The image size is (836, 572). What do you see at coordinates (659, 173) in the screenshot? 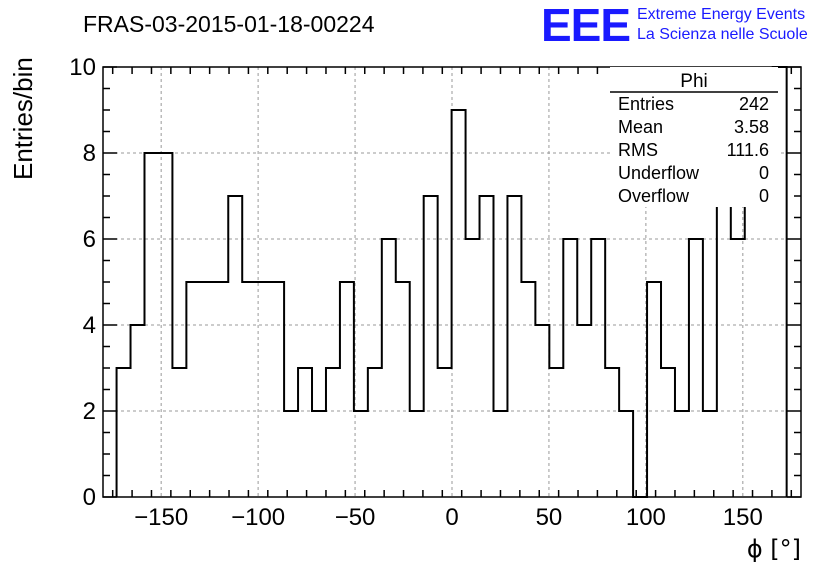
I see `stats-row-label: Underflow` at bounding box center [659, 173].